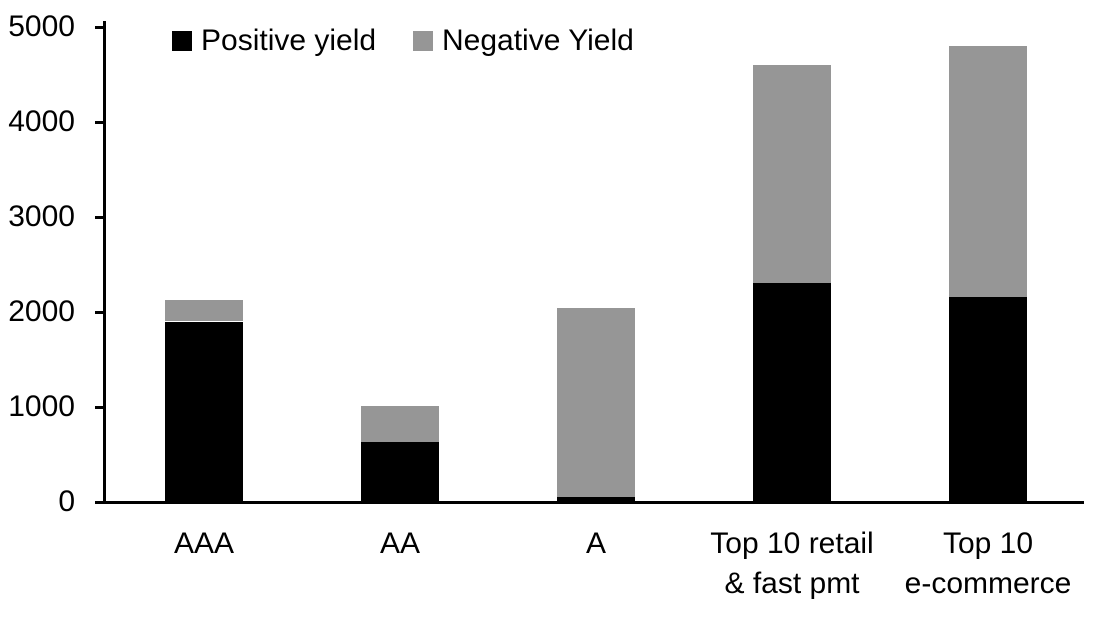  What do you see at coordinates (41, 311) in the screenshot?
I see `y-axis-tick-label: 2000` at bounding box center [41, 311].